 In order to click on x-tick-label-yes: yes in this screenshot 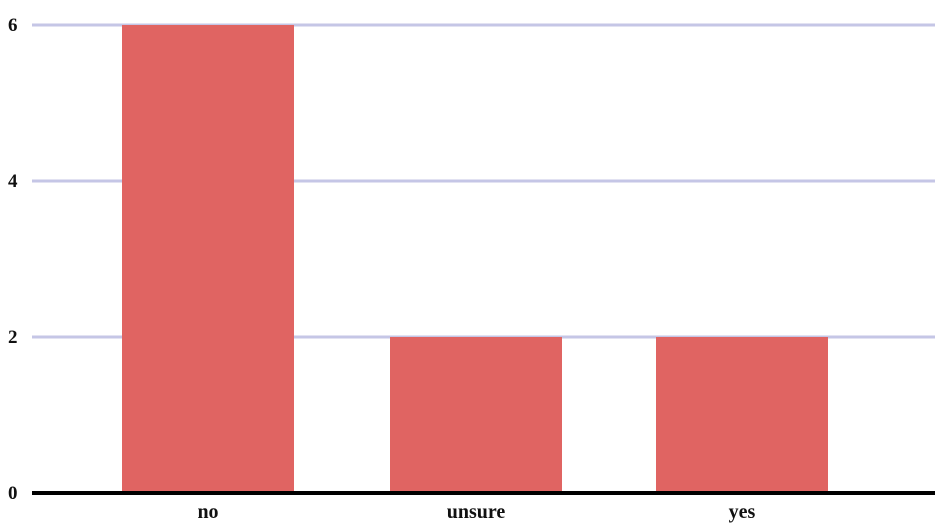, I will do `click(742, 512)`.